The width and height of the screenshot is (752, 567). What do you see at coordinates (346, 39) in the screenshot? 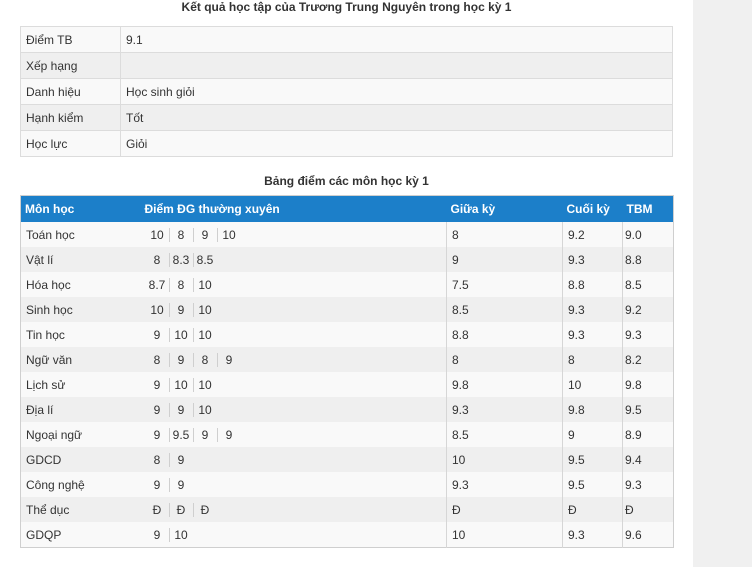
I see `summary-row: Điểm TB 9.1` at bounding box center [346, 39].